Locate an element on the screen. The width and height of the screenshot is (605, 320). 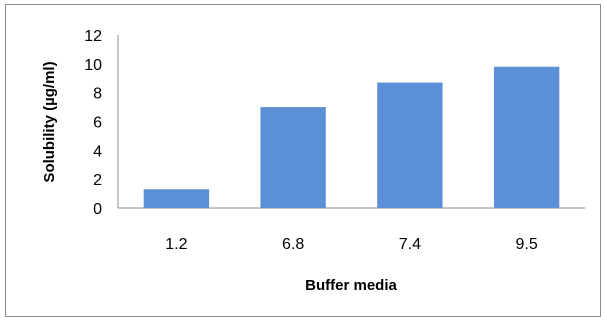
y-tick-labels: 0 2 4 6 8 10 12 is located at coordinates (93, 123).